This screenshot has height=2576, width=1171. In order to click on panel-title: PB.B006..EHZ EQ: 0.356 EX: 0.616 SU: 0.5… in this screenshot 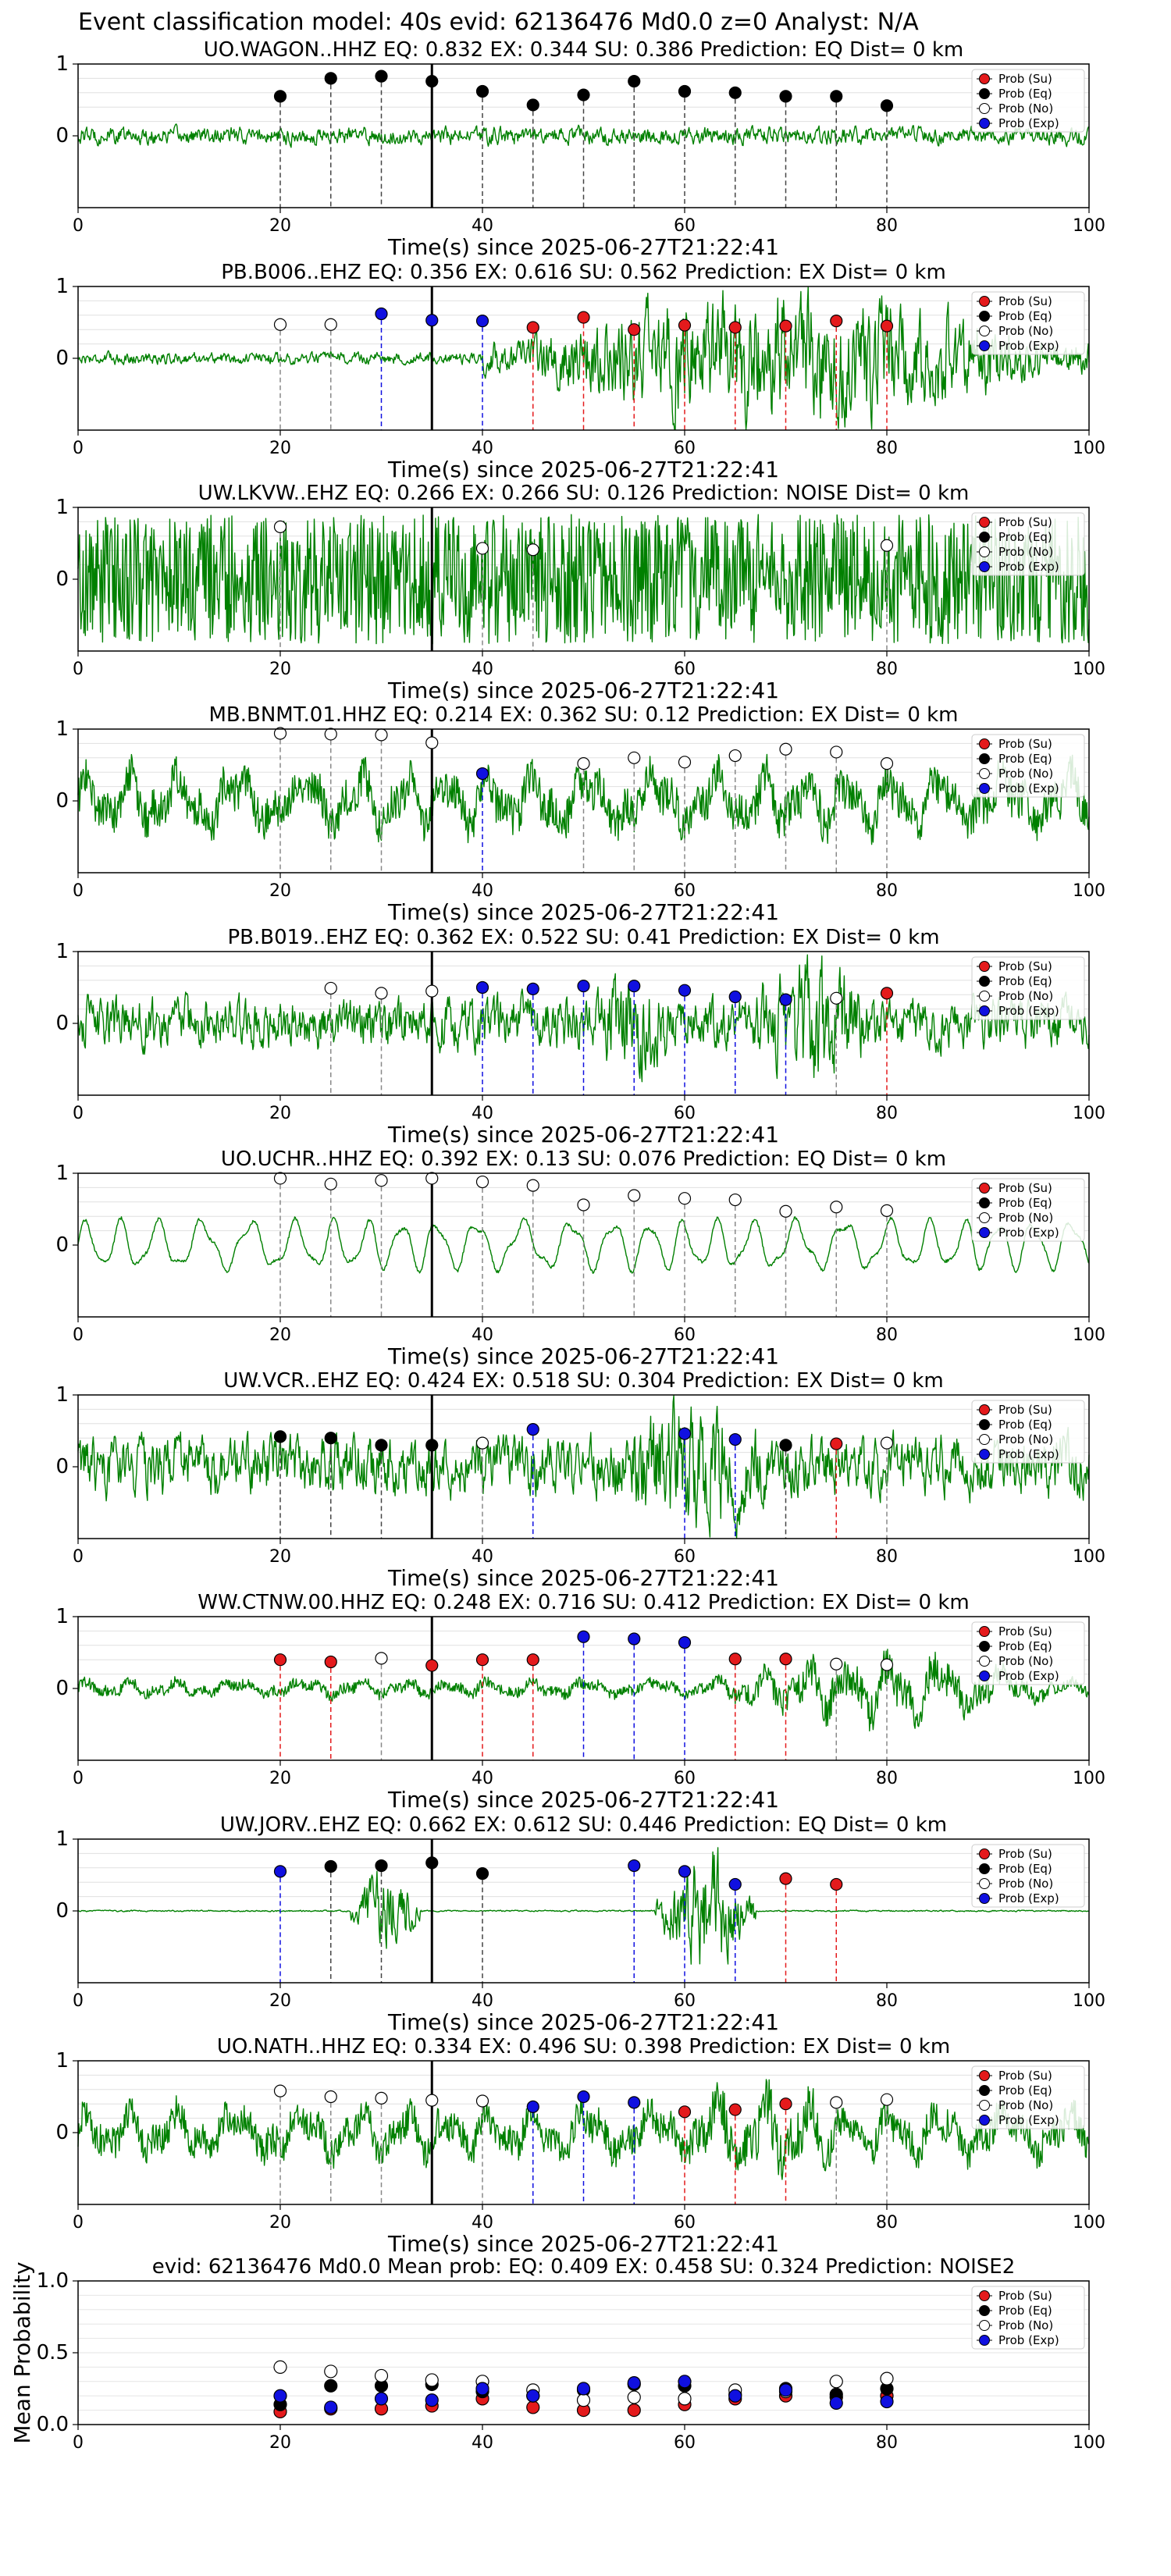, I will do `click(583, 272)`.